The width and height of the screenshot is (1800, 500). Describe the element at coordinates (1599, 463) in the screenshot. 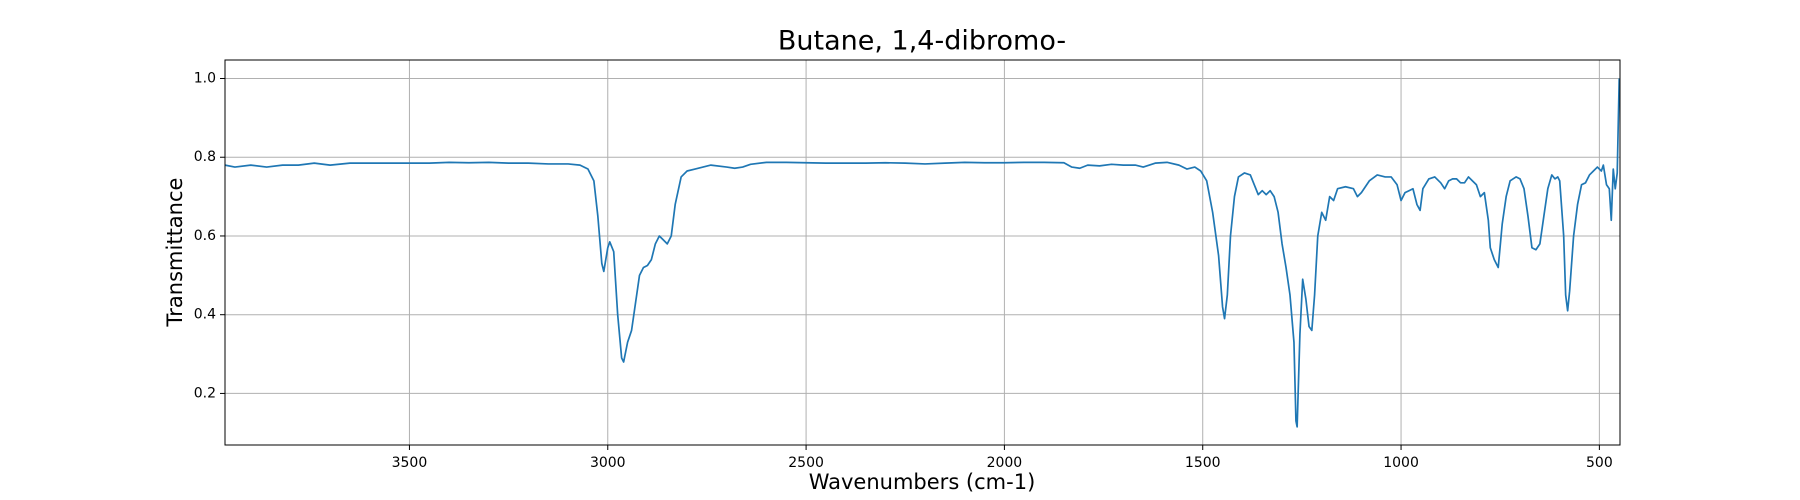

I see `x-tick-label: 500` at that location.